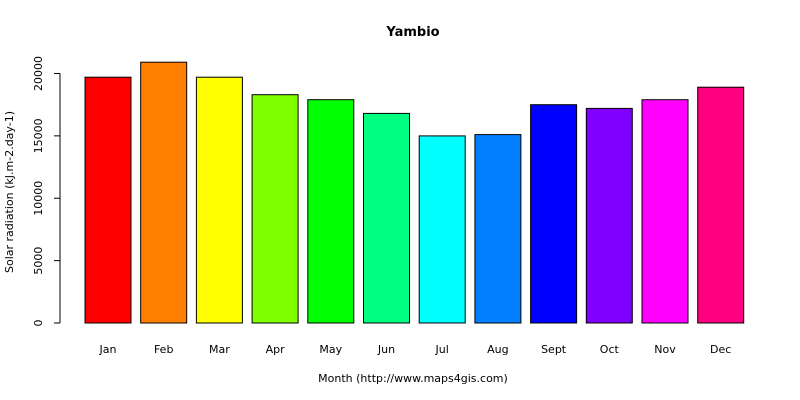 The width and height of the screenshot is (800, 400). Describe the element at coordinates (665, 349) in the screenshot. I see `x-tick-label: Nov` at that location.